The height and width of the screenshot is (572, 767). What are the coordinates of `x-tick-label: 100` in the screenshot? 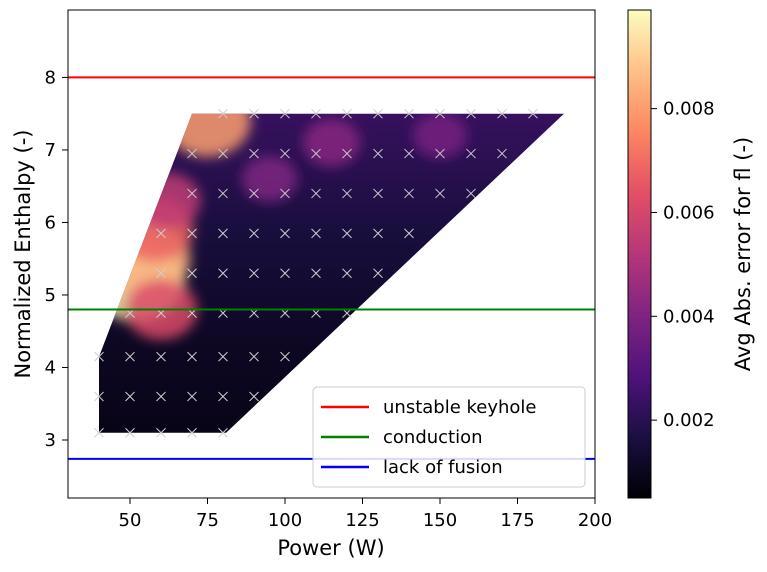 It's located at (285, 520).